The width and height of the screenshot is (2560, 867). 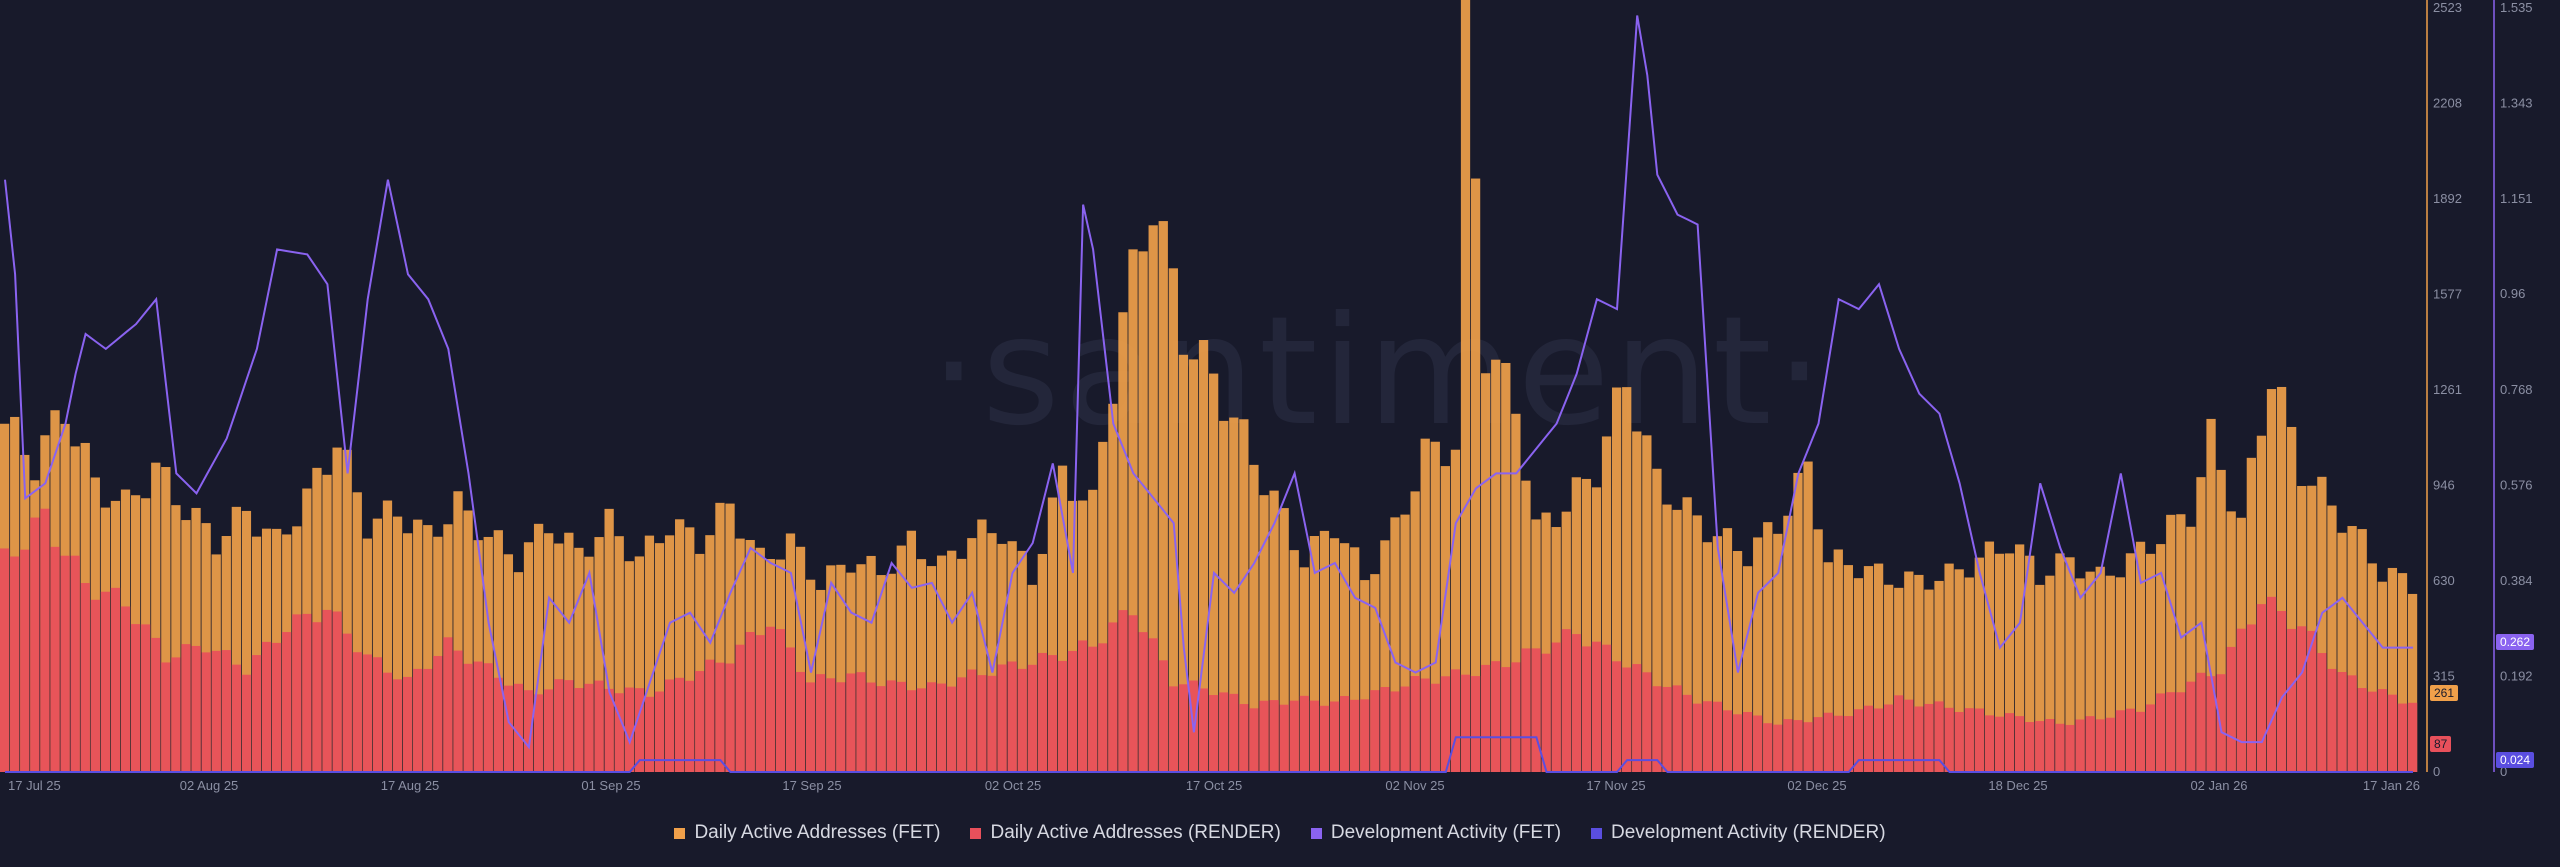 What do you see at coordinates (410, 785) in the screenshot?
I see `x-axis-tick: 17 Aug 25` at bounding box center [410, 785].